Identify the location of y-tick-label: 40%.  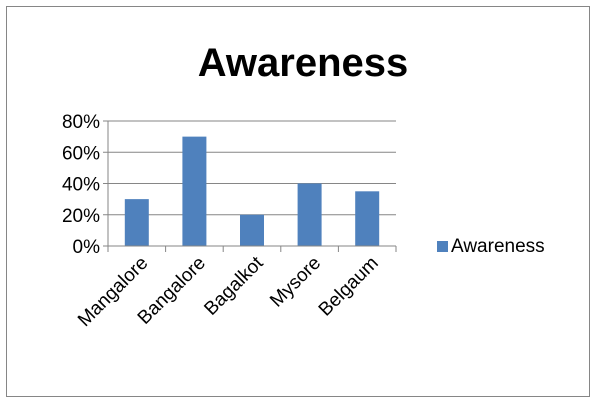
(81, 185).